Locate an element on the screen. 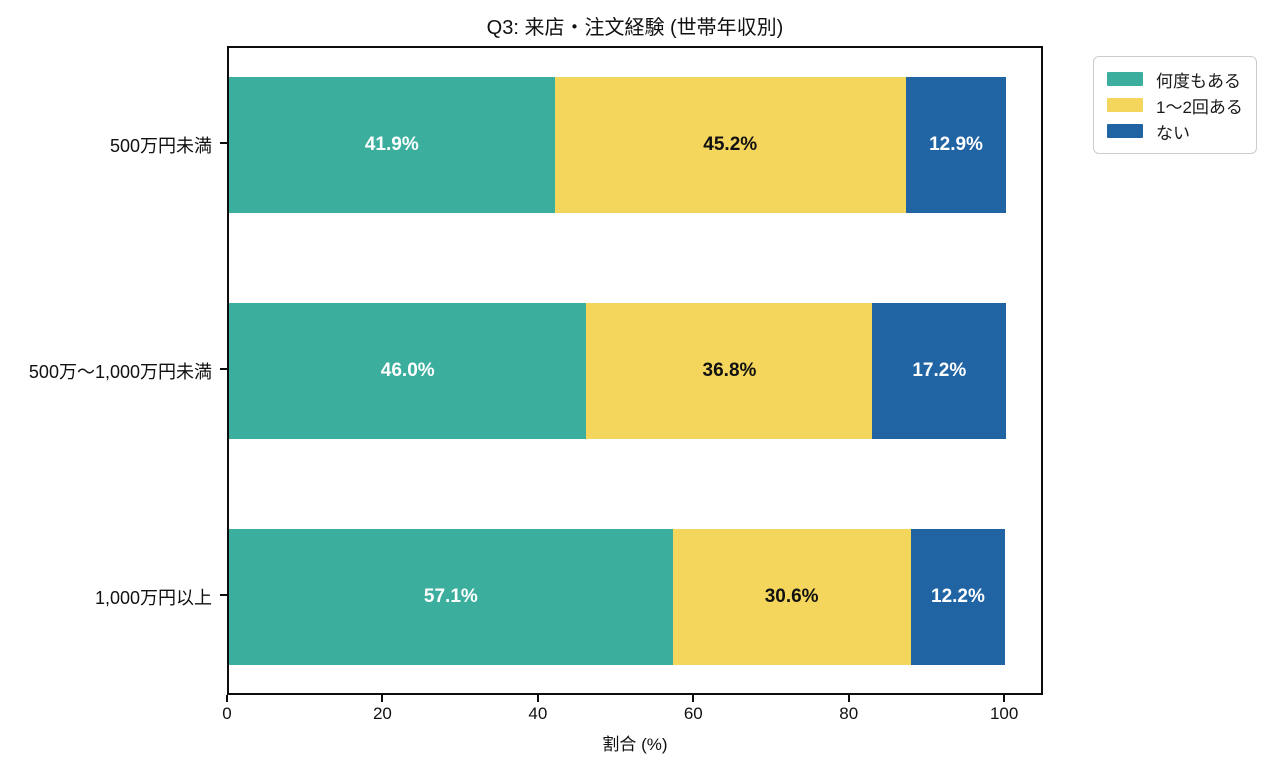 The image size is (1280, 767). bar-segment-1〜2回ある: 36.8% is located at coordinates (729, 371).